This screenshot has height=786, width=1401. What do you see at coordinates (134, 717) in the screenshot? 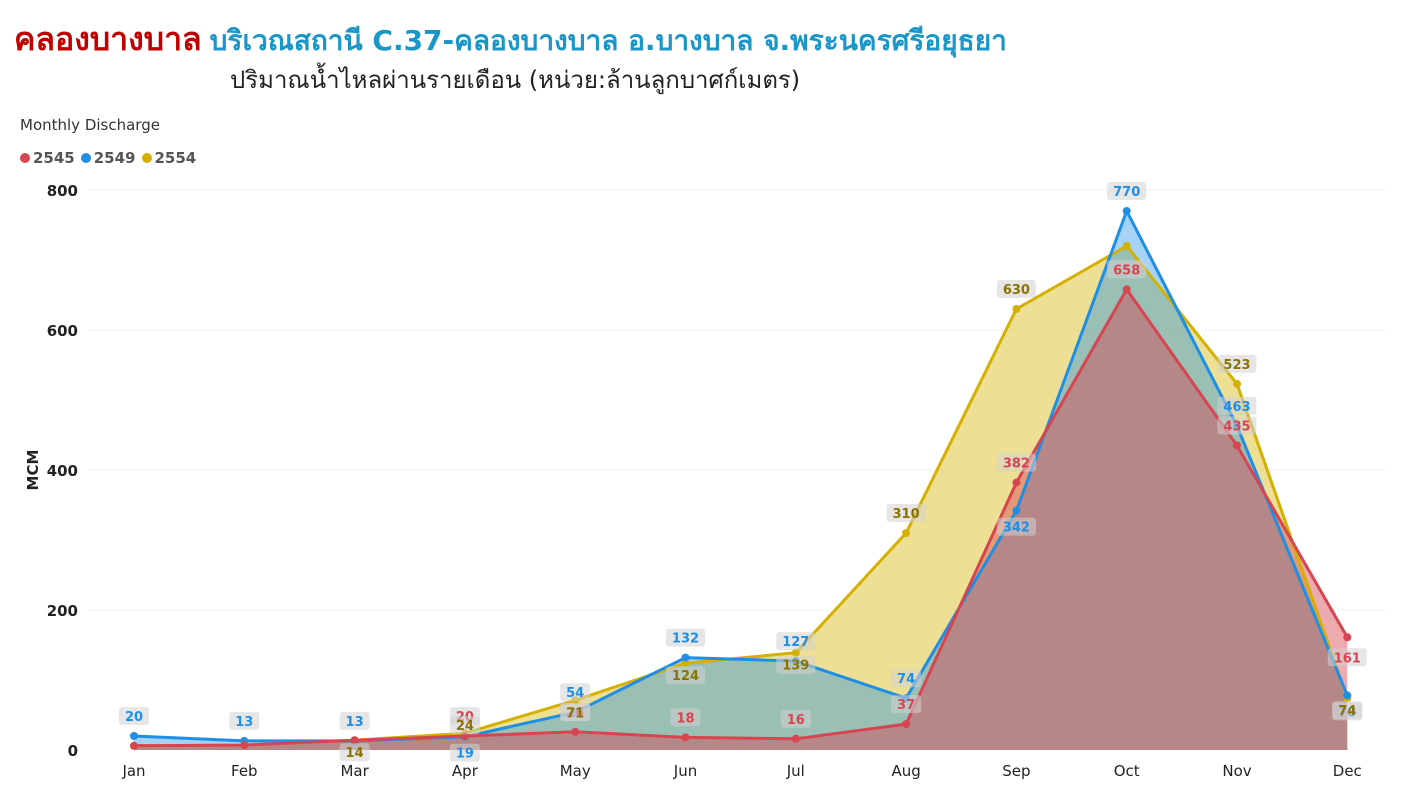
I see `data-label-2549: 20` at bounding box center [134, 717].